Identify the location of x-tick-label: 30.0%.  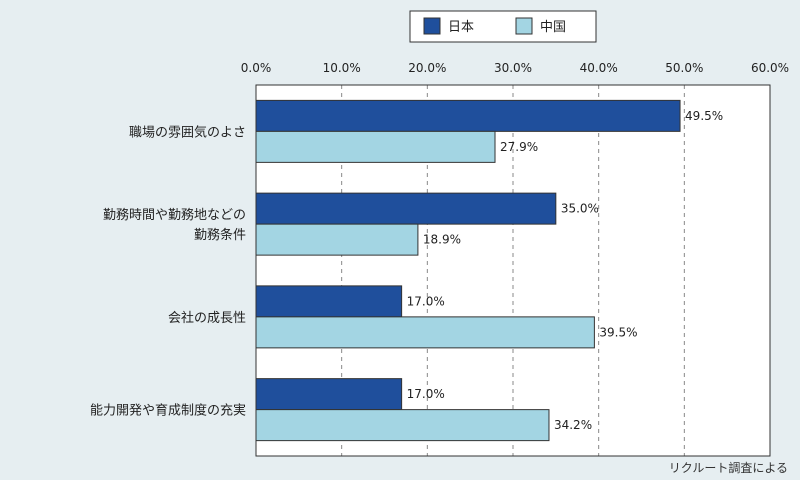
(513, 68).